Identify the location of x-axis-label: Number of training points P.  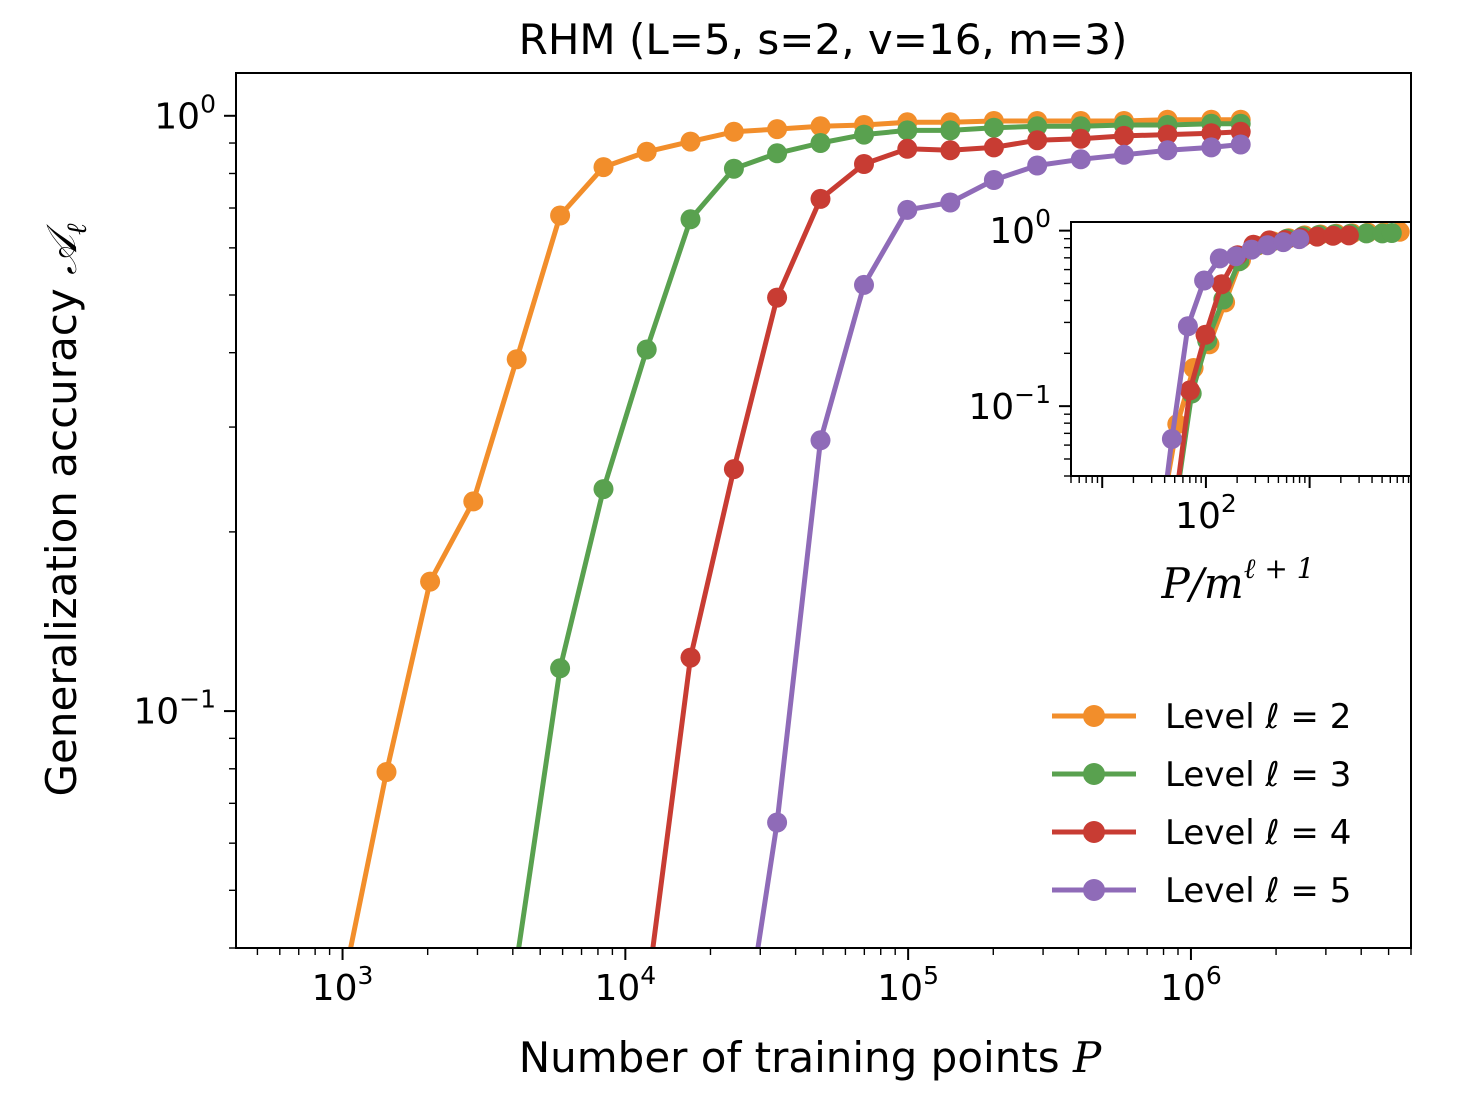
(810, 1057).